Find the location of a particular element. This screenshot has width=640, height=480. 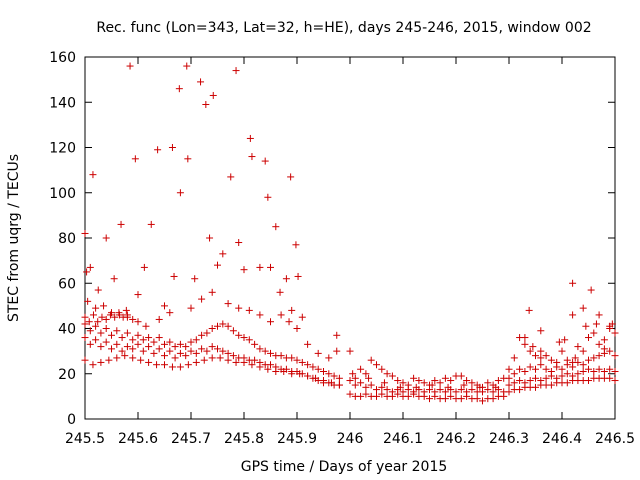

y-tick-label: 140 is located at coordinates (62, 103).